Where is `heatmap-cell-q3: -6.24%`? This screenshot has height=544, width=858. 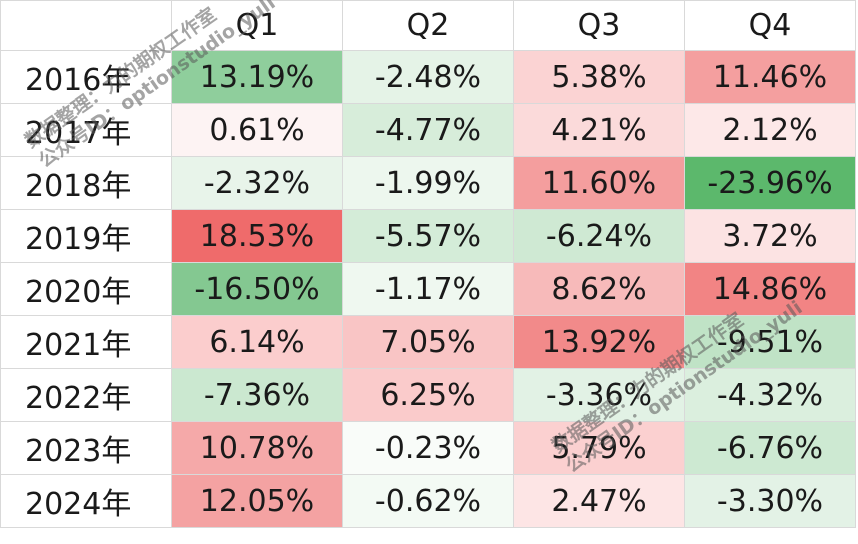
heatmap-cell-q3: -6.24% is located at coordinates (599, 236).